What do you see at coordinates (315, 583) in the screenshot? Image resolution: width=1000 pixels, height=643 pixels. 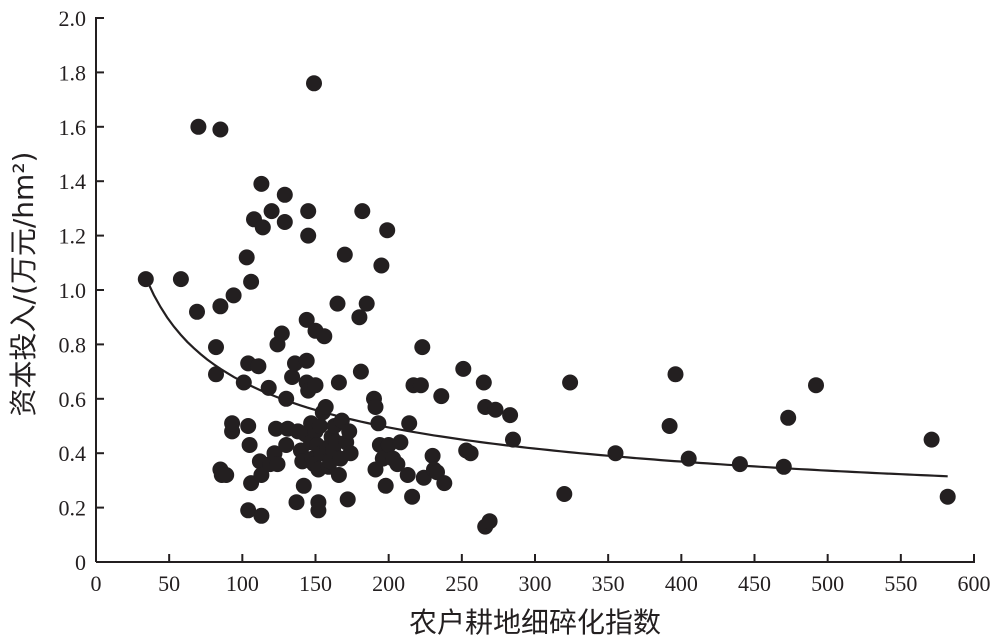 I see `x-tick-label: 150` at bounding box center [315, 583].